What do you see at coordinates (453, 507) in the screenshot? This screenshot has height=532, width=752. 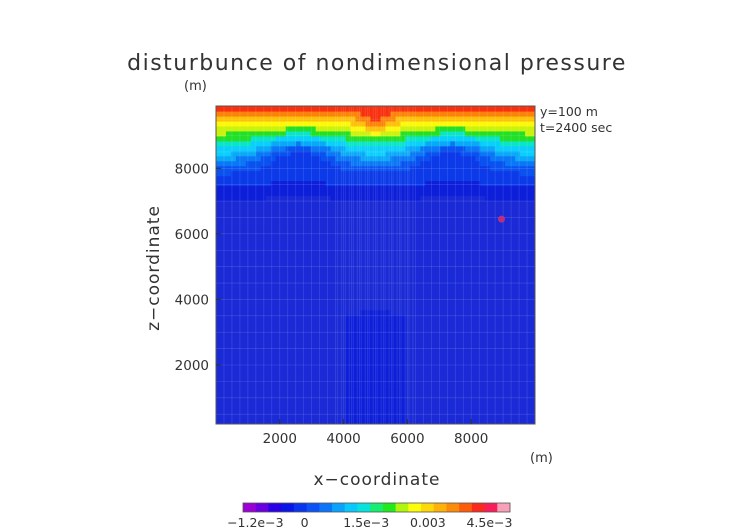 I see `colorbar-swatch` at bounding box center [453, 507].